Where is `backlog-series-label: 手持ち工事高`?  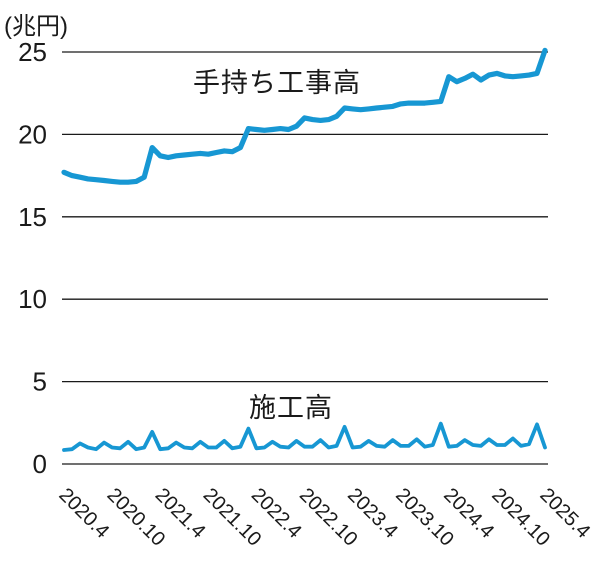
backlog-series-label: 手持ち工事高 is located at coordinates (277, 83).